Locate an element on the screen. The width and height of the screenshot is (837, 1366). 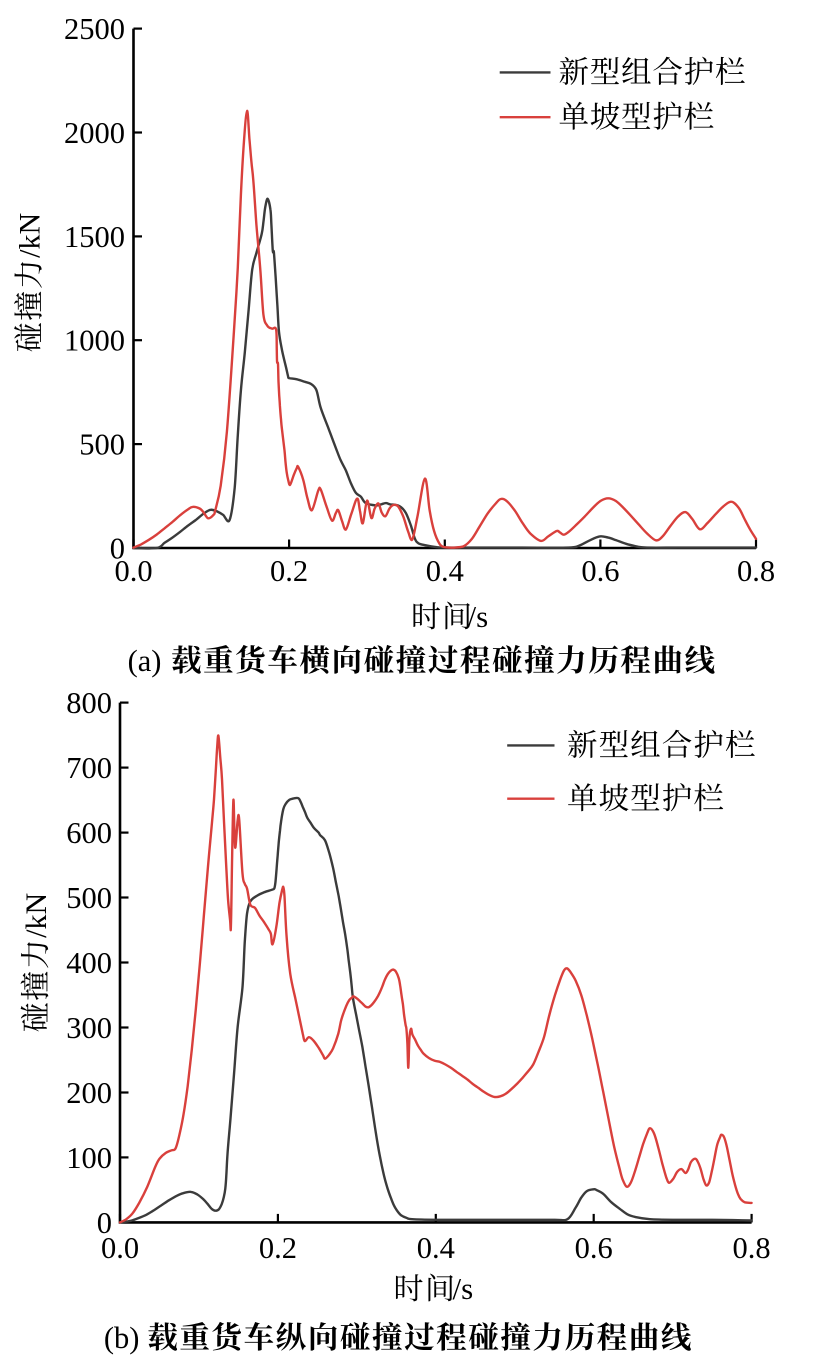
svg-text: 600 is located at coordinates (89, 833).